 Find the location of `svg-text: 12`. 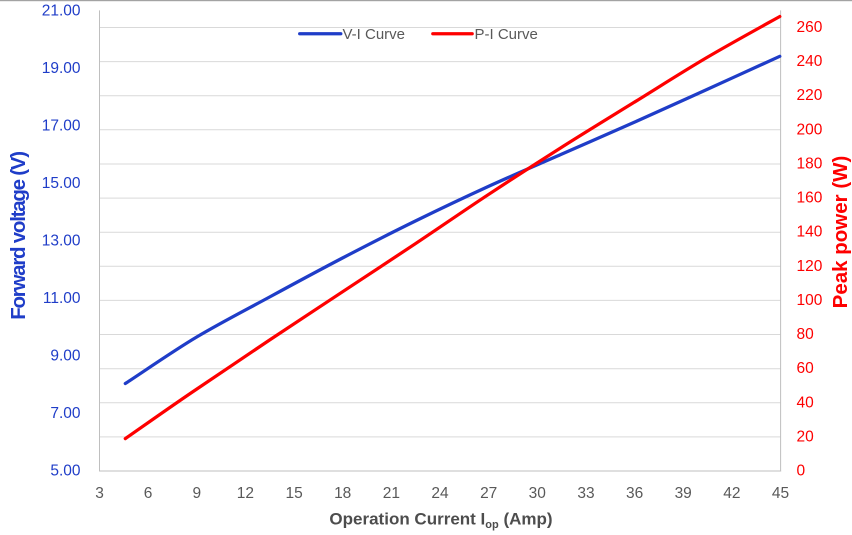

svg-text: 12 is located at coordinates (245, 493).